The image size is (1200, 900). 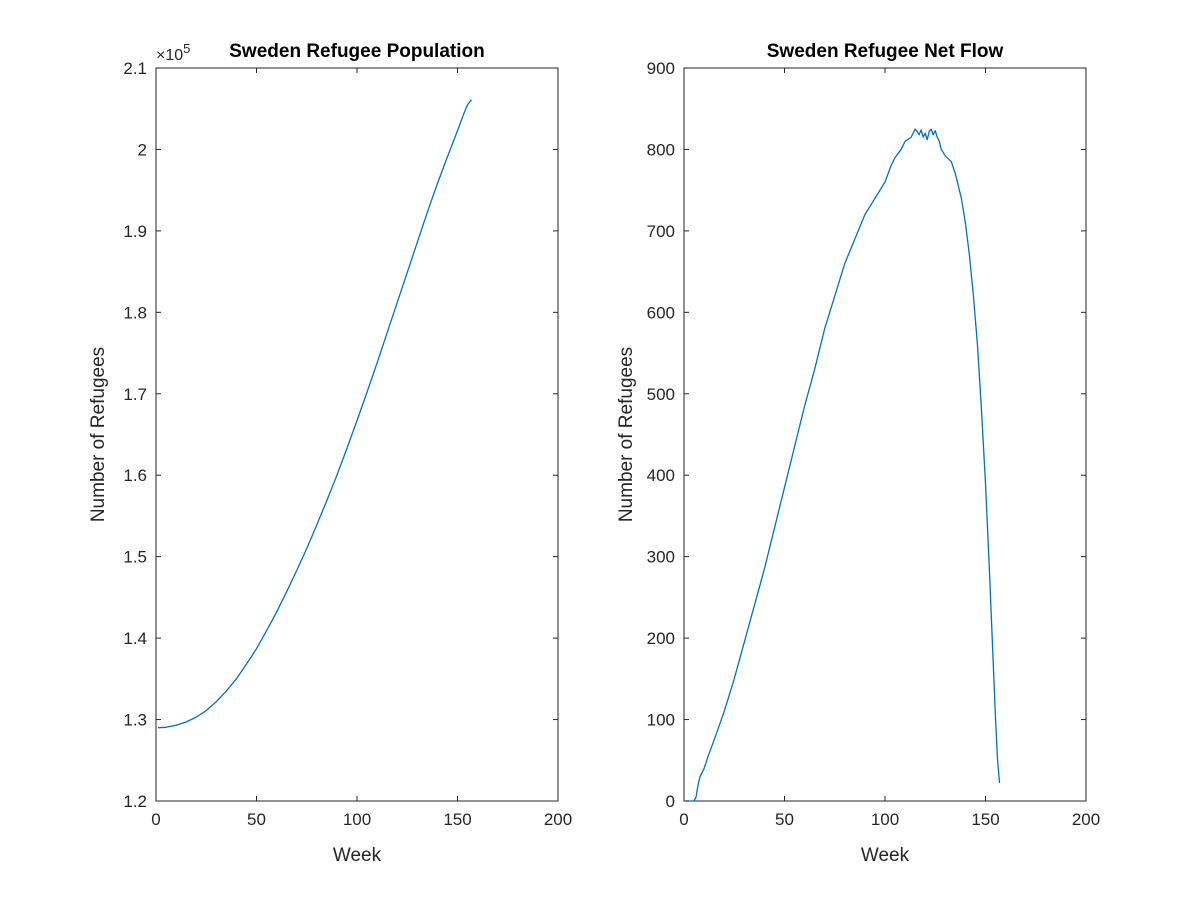 What do you see at coordinates (186, 48) in the screenshot?
I see `y-exponent-value: 5` at bounding box center [186, 48].